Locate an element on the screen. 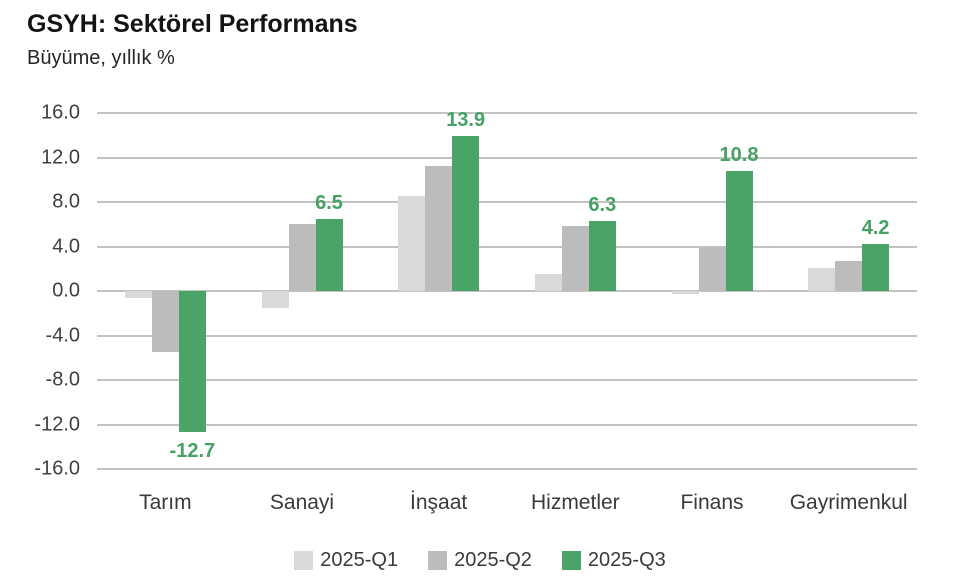 The height and width of the screenshot is (578, 960). gridline-16.0 is located at coordinates (507, 113).